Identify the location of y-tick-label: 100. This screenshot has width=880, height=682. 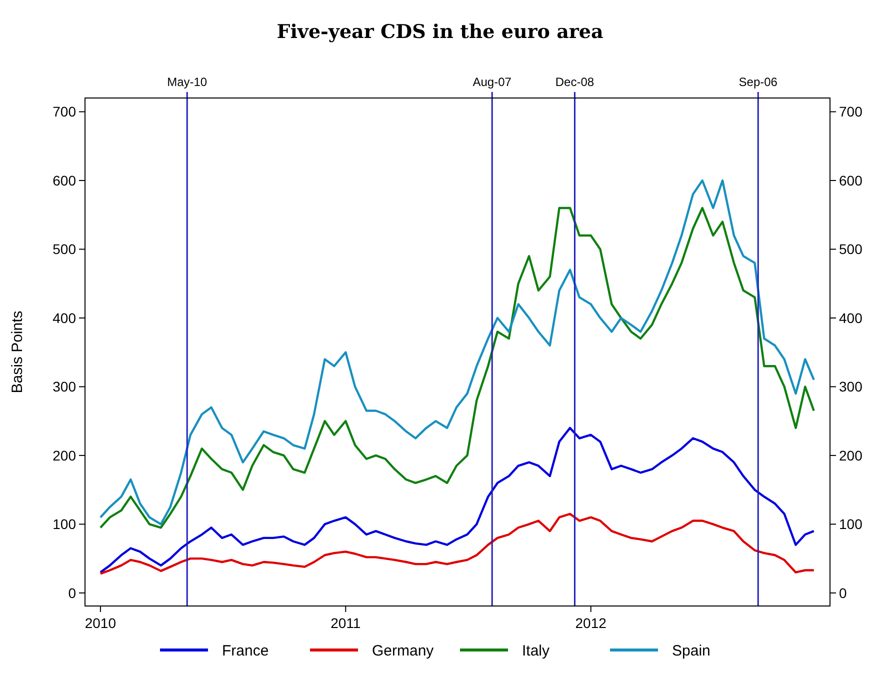
(64, 524).